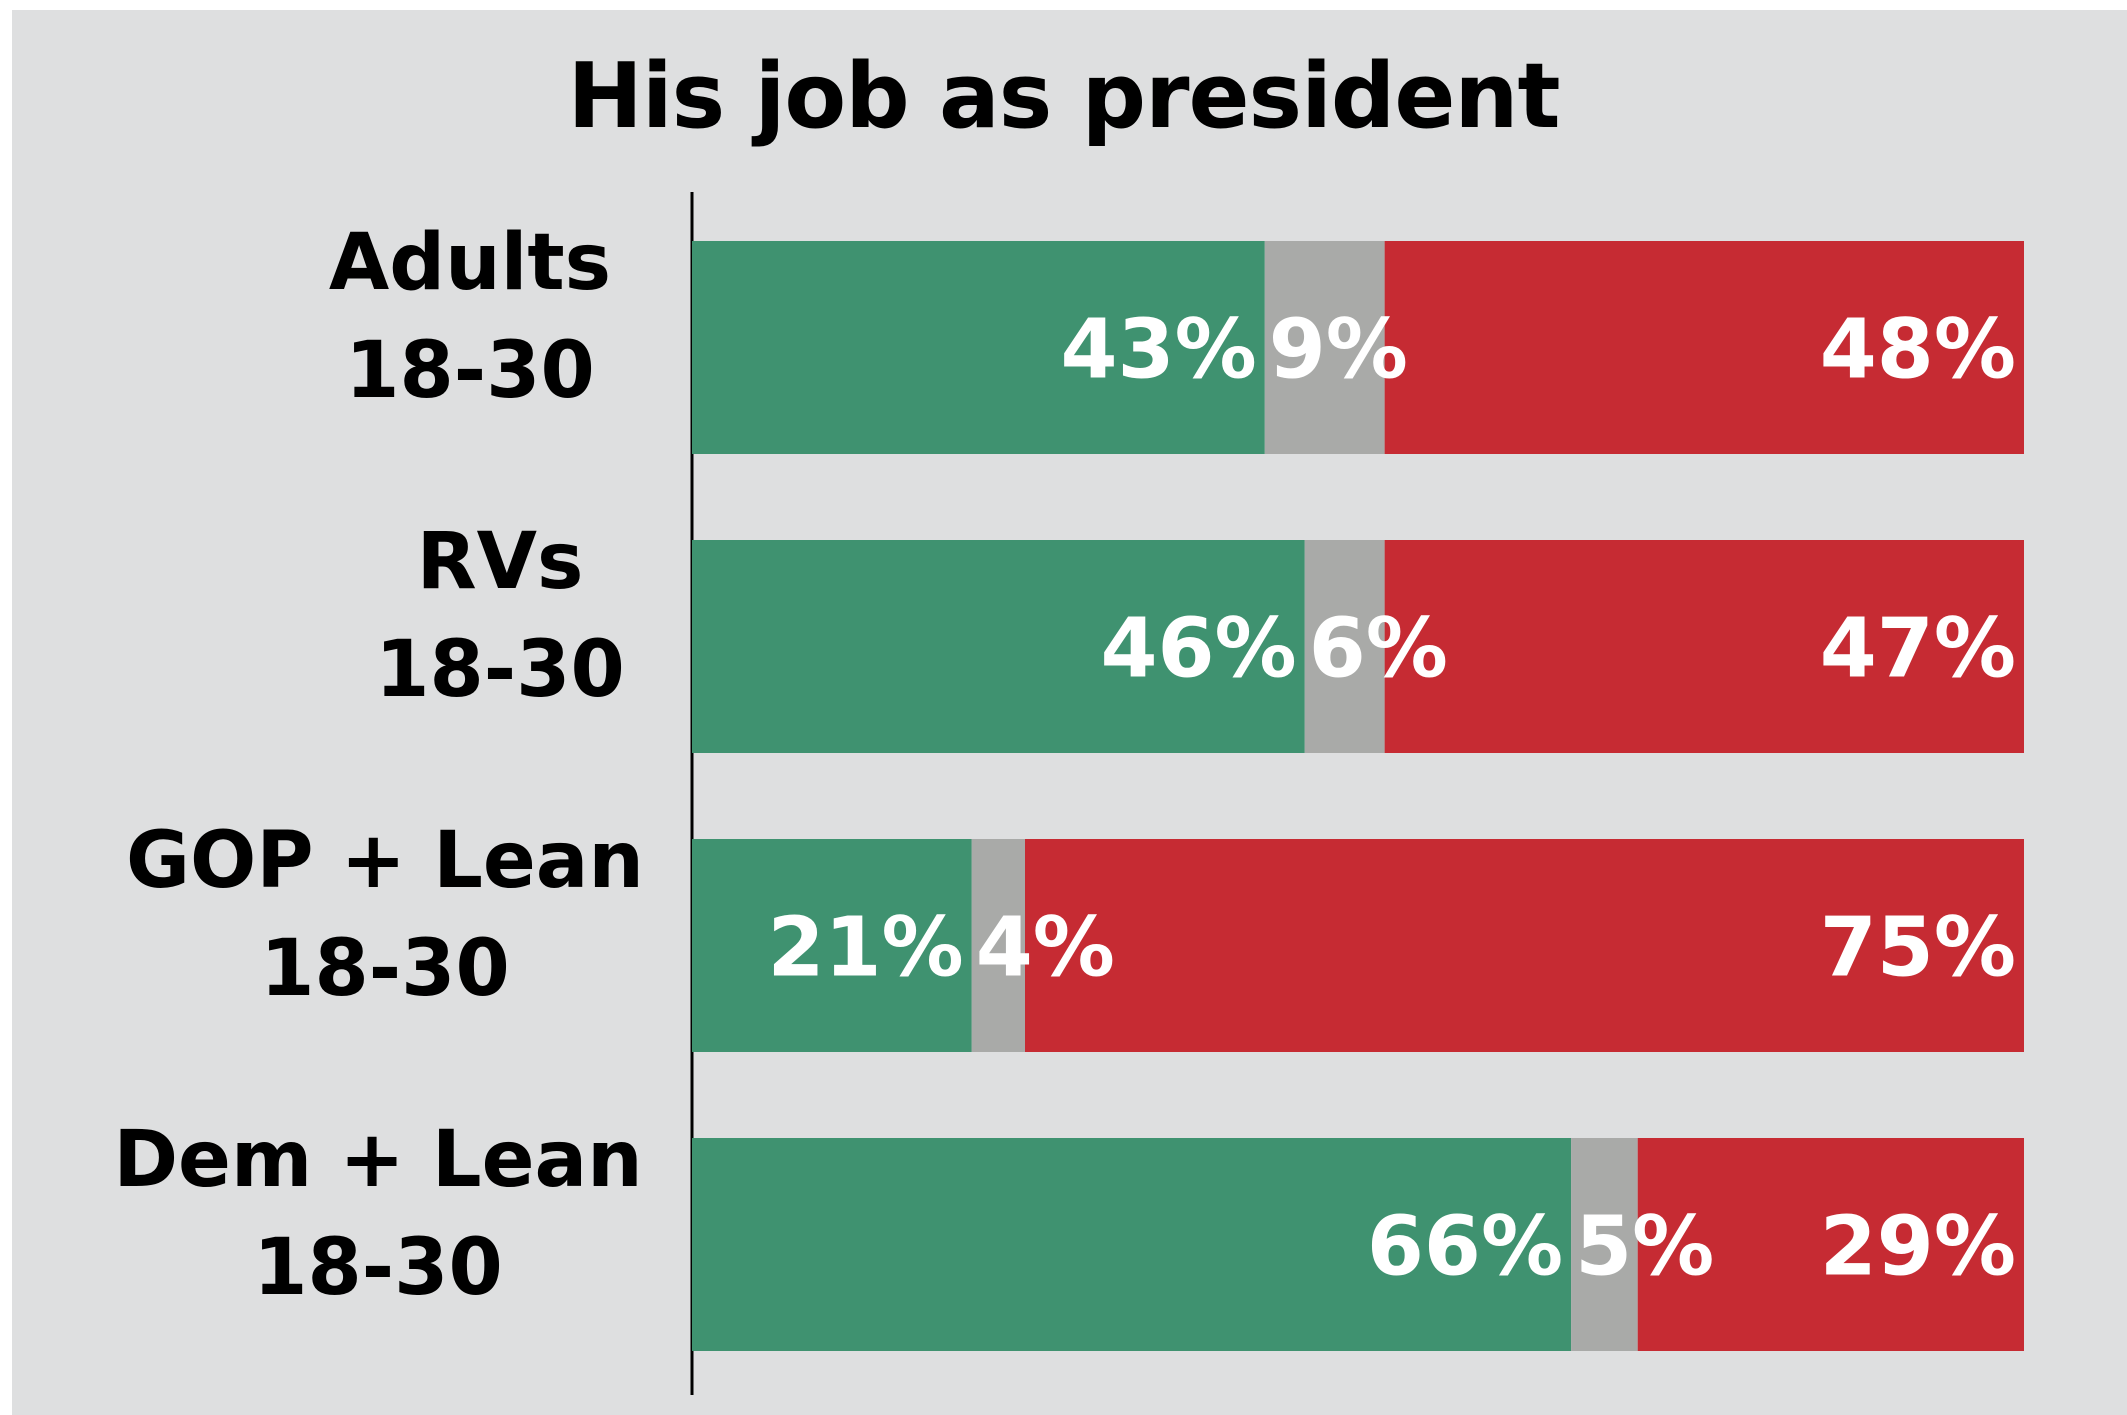  I want to click on data-label: 48%, so click(1918, 350).